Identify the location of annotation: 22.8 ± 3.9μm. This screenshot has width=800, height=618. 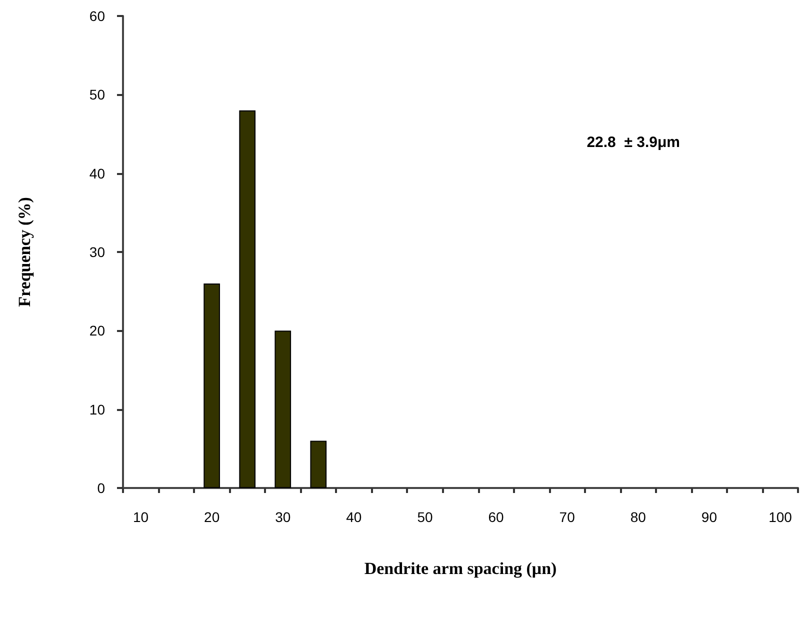
(633, 142).